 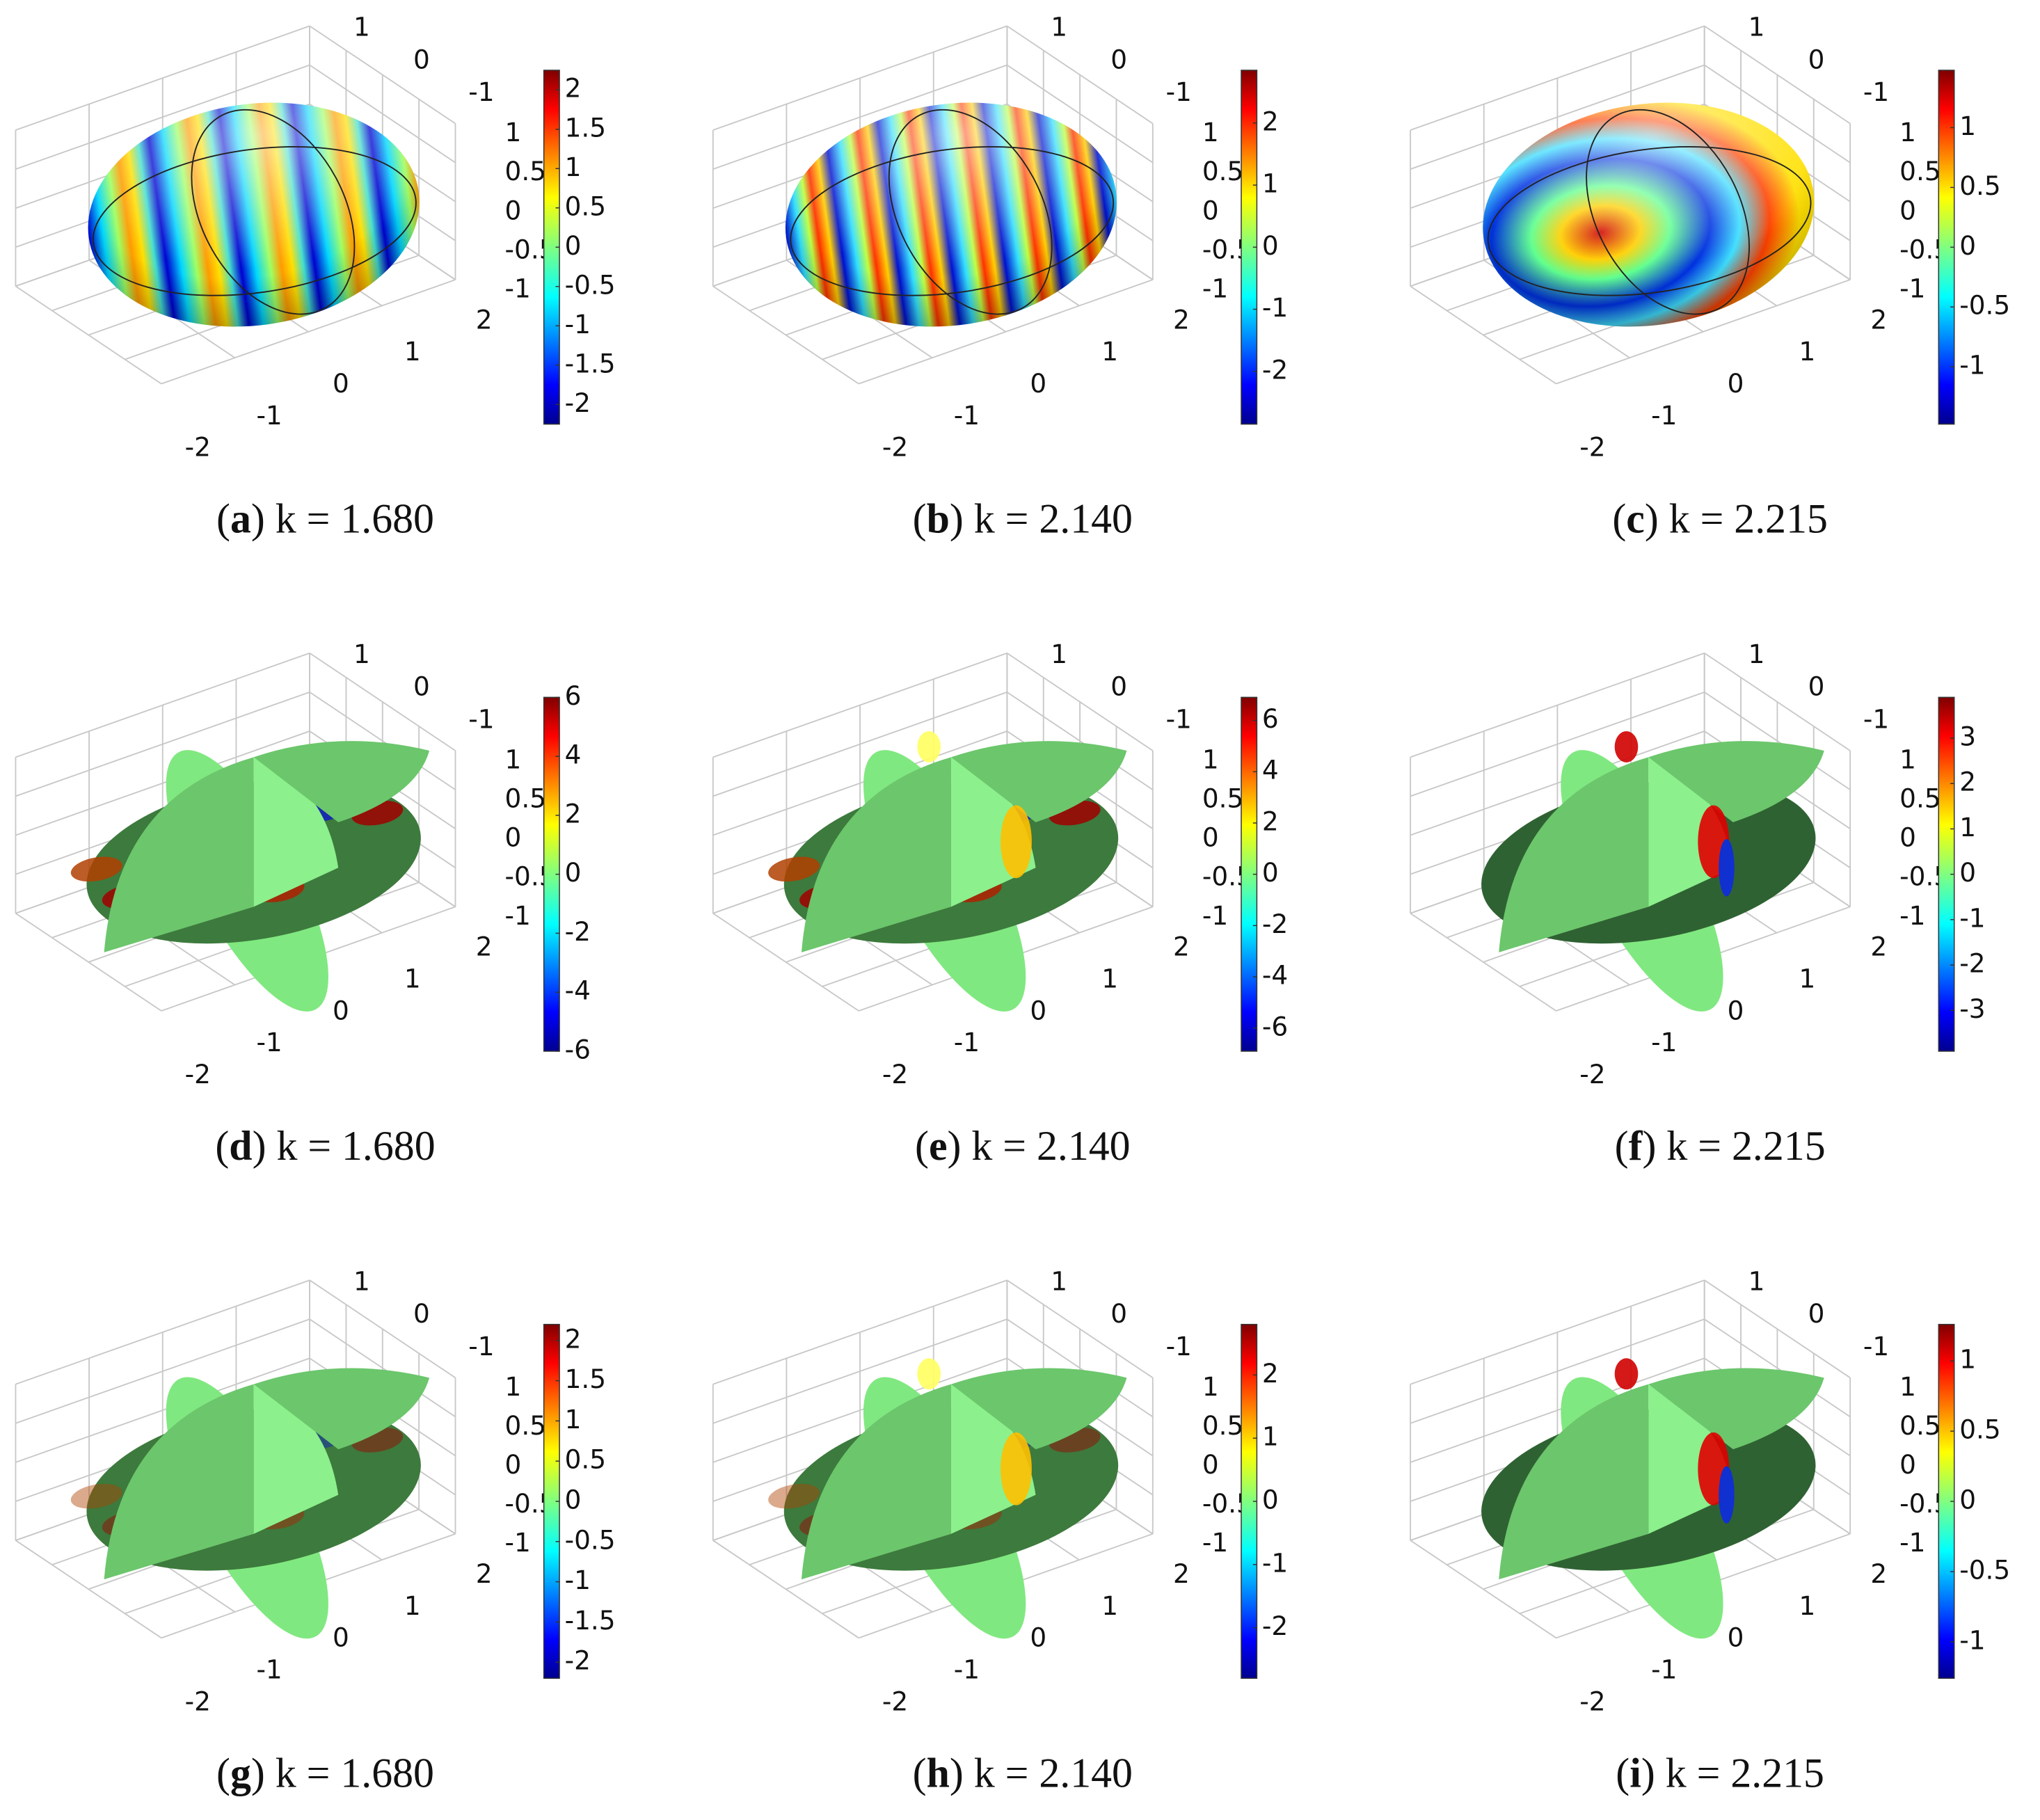 I want to click on caption: (g) k = 1.680, so click(x=325, y=1773).